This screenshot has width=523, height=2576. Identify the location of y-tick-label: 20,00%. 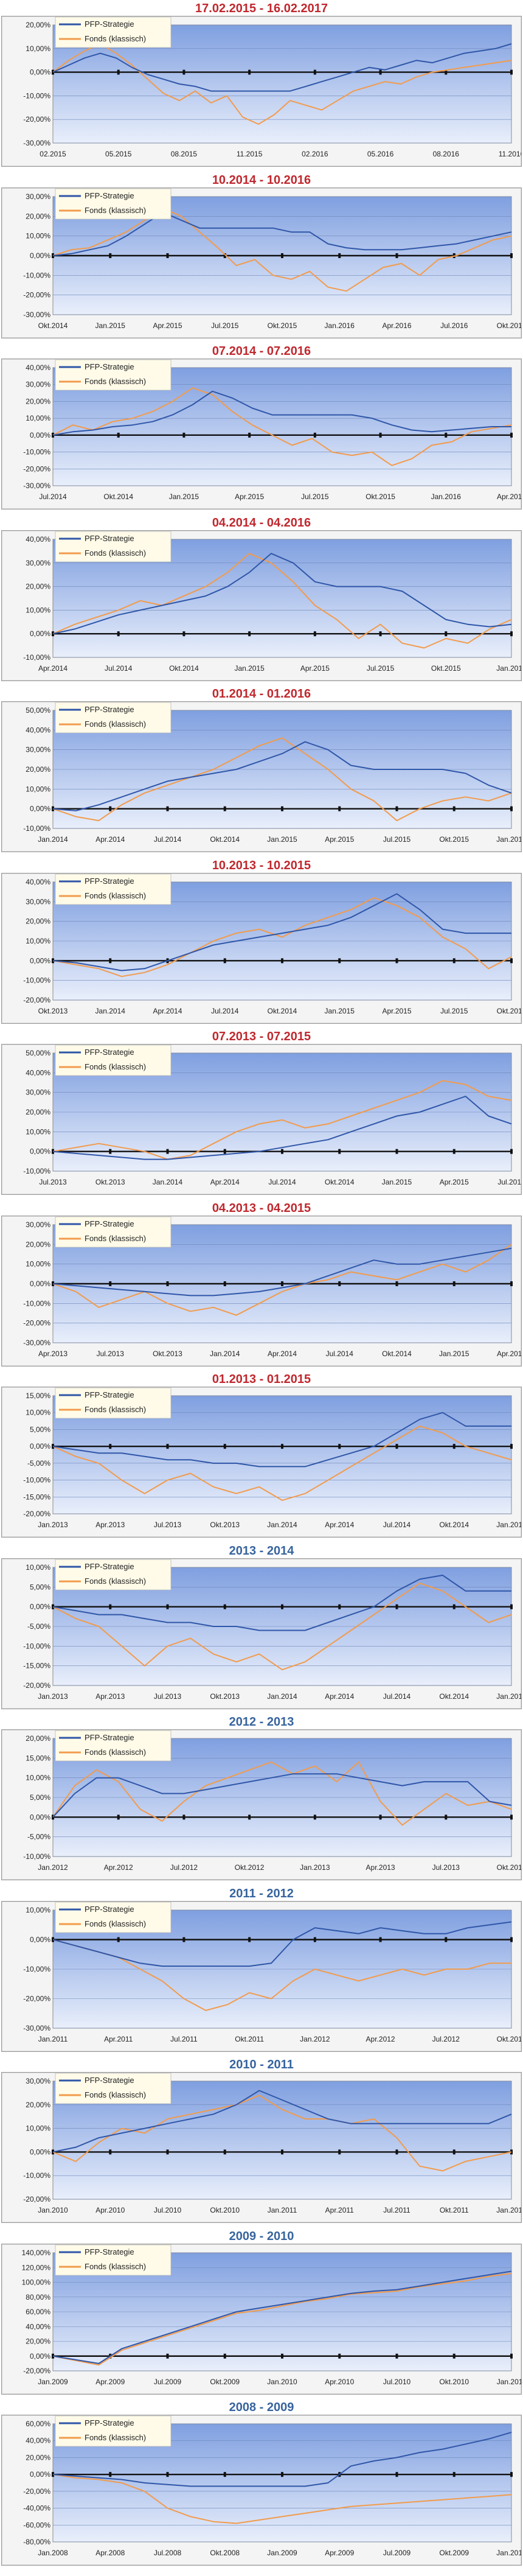
(38, 216).